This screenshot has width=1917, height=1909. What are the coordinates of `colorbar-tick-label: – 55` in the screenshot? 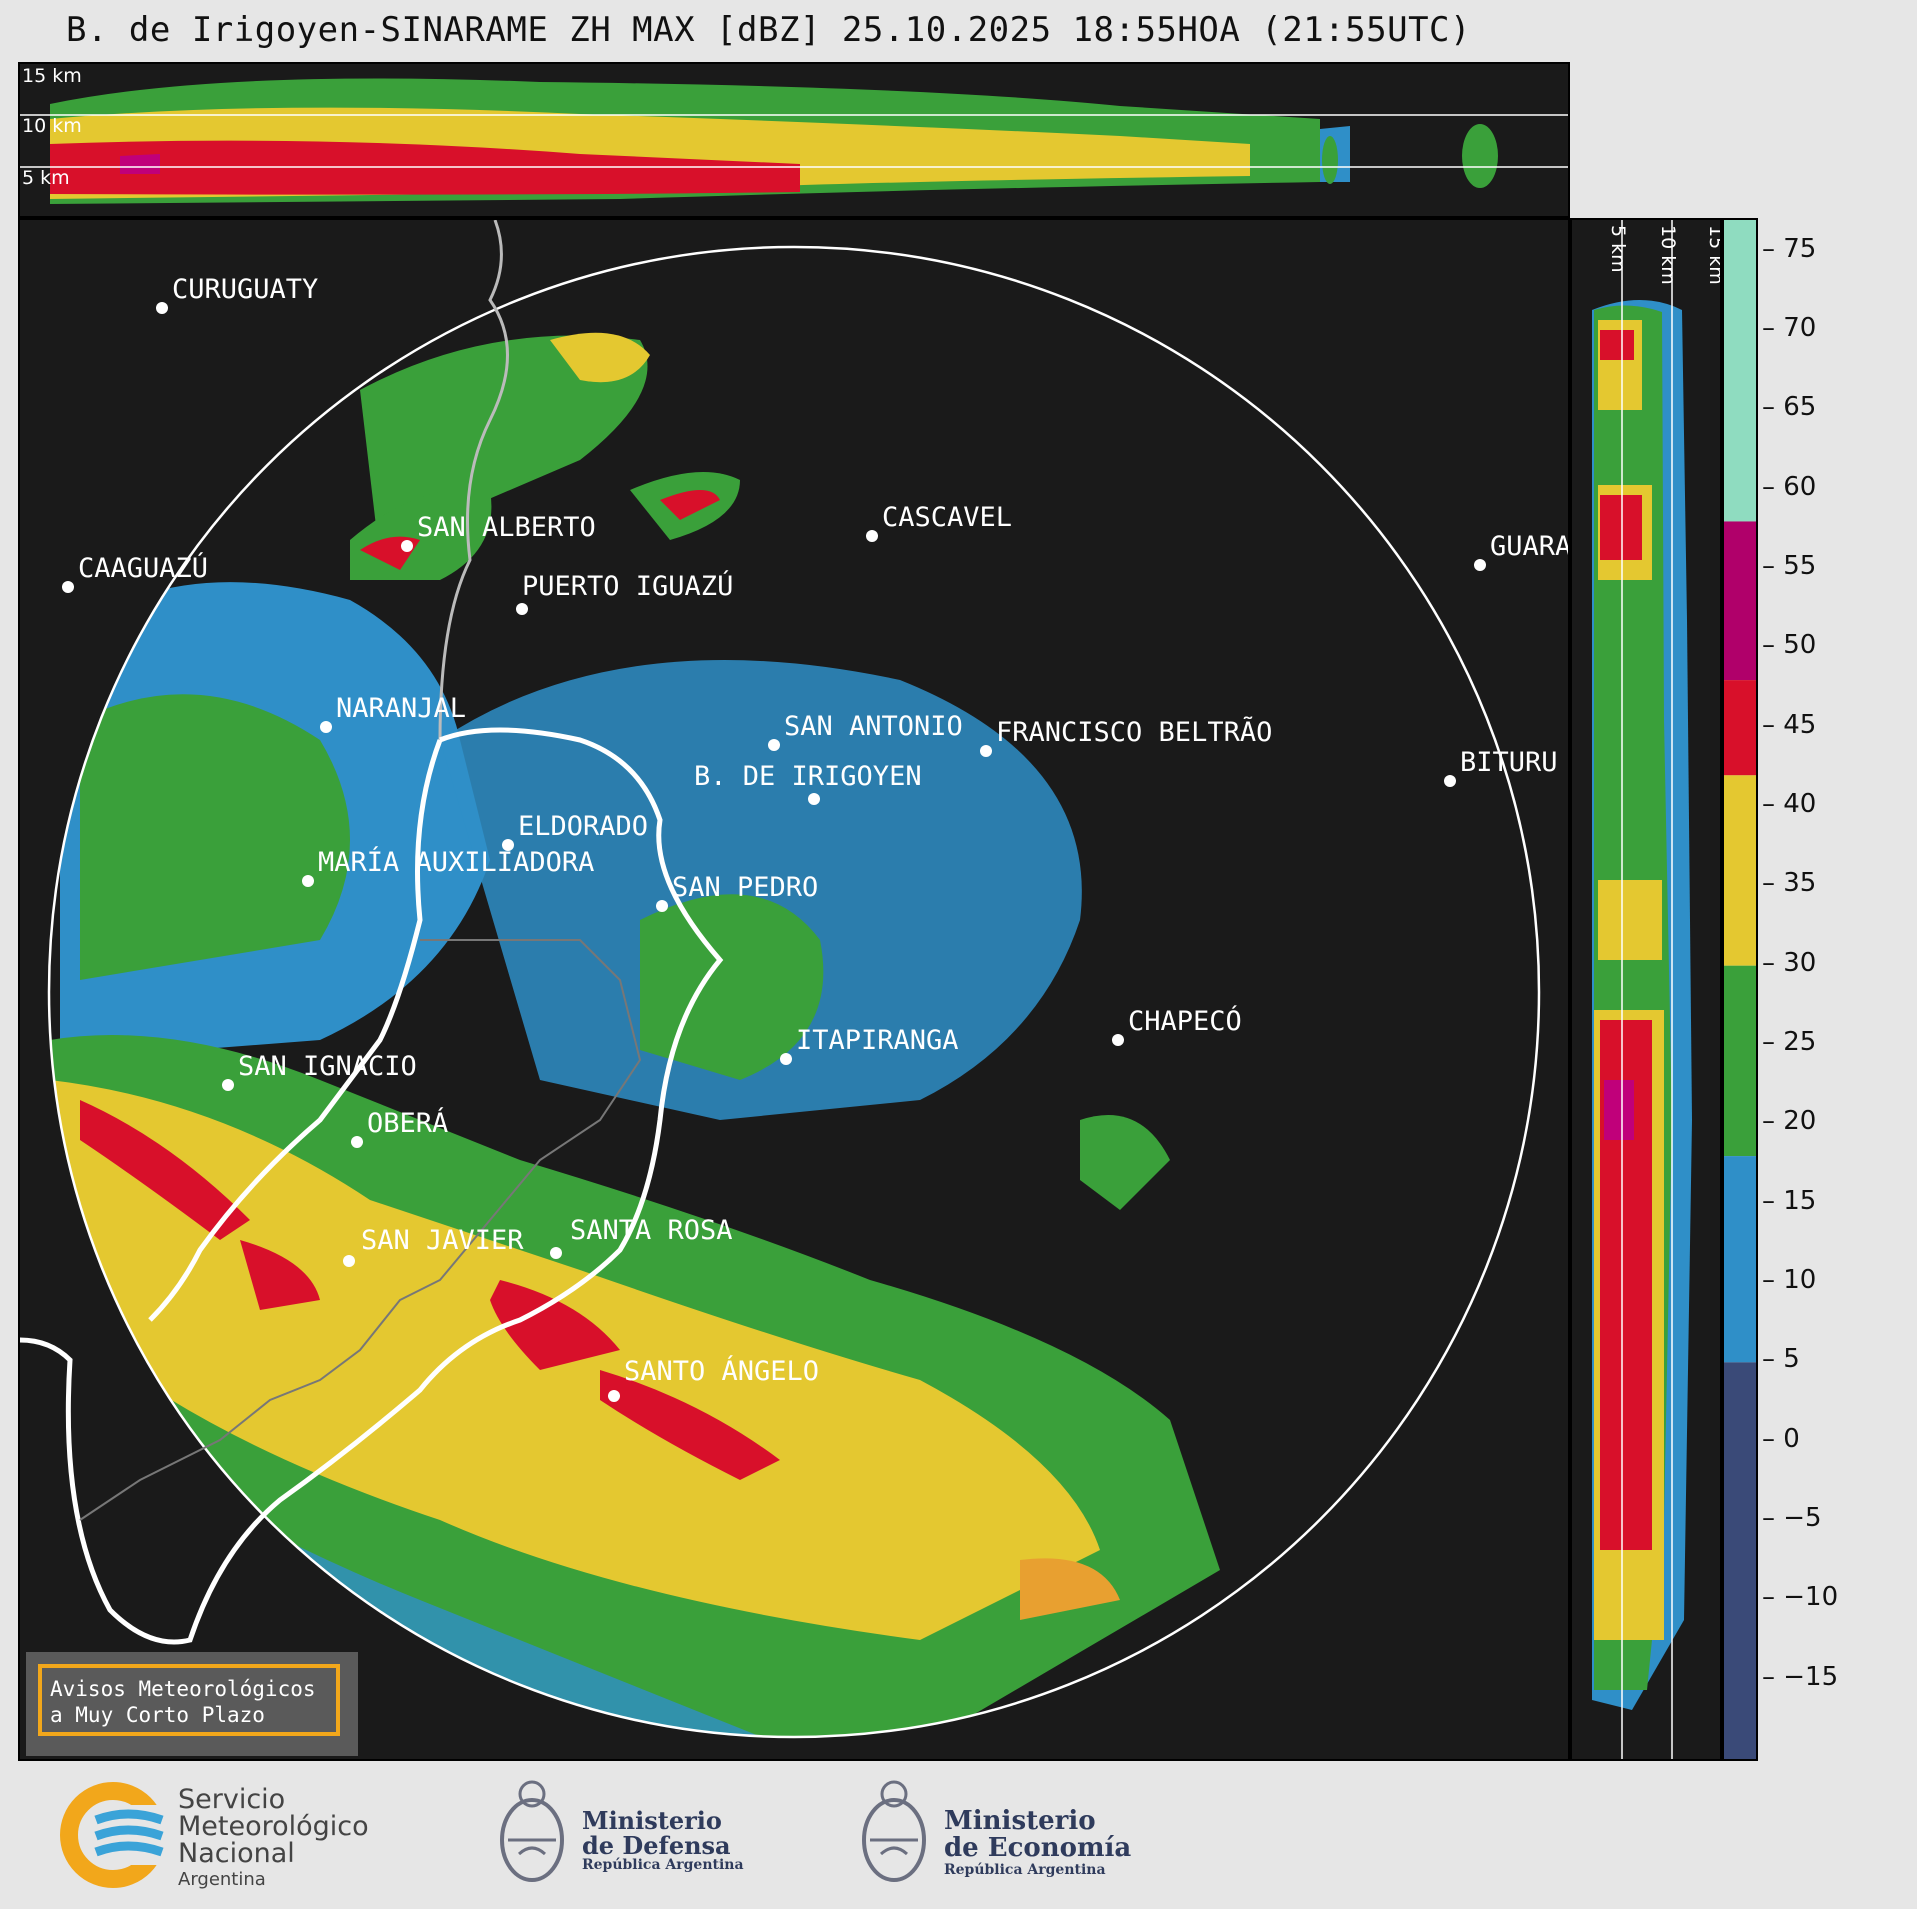 It's located at (1789, 566).